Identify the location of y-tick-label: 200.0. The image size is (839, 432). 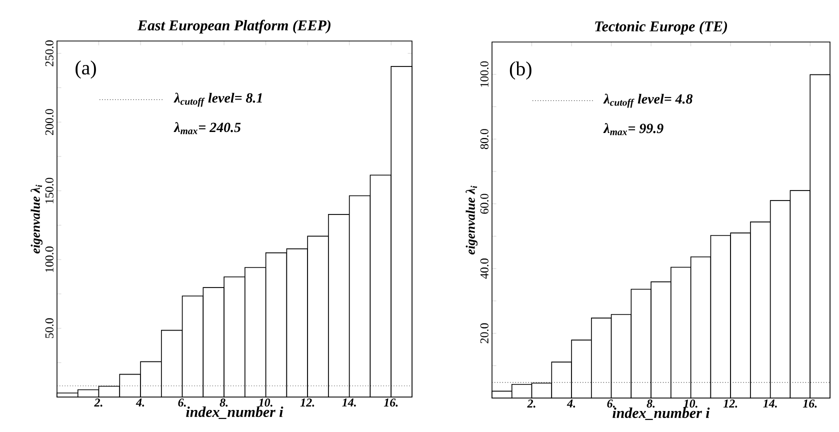
(49, 122).